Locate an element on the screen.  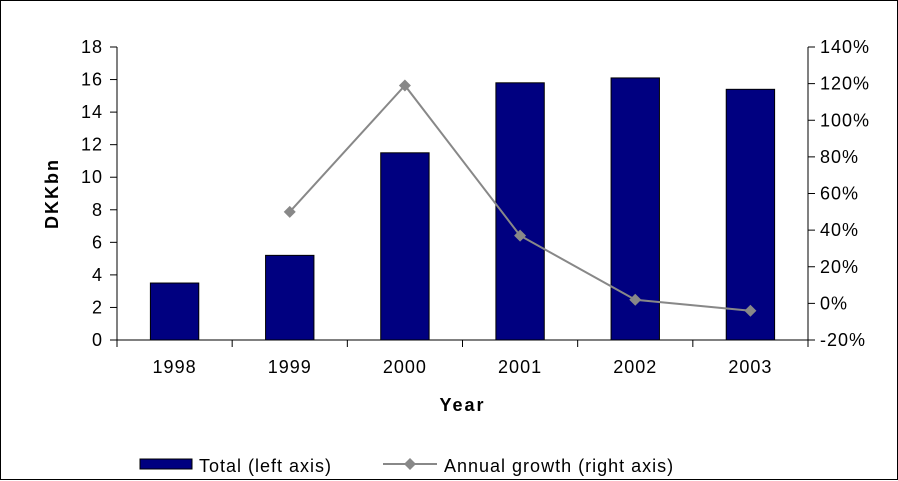
right-tick-label: 80% is located at coordinates (839, 157).